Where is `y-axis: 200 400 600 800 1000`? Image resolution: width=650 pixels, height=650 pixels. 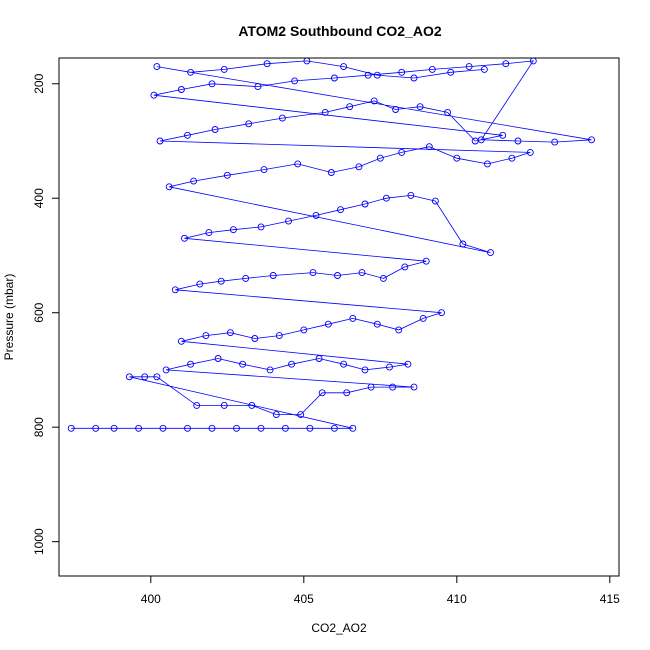
y-axis: 200 400 600 800 1000 is located at coordinates (46, 314).